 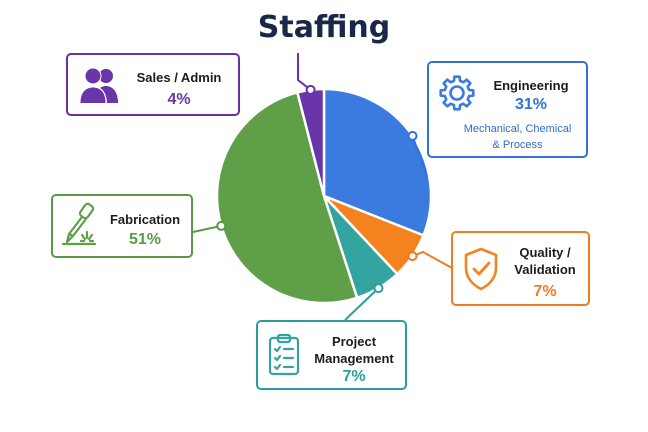 What do you see at coordinates (531, 104) in the screenshot?
I see `engineering-percent: 31%` at bounding box center [531, 104].